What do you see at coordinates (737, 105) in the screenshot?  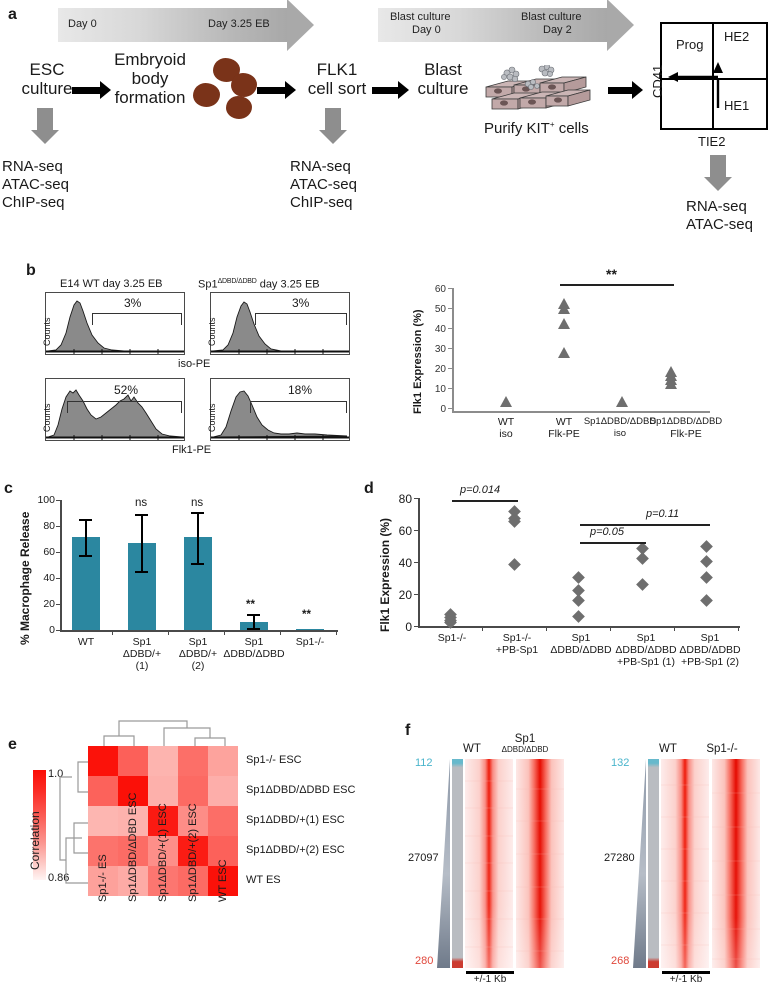 I see `facs-label-he1: HE1` at bounding box center [737, 105].